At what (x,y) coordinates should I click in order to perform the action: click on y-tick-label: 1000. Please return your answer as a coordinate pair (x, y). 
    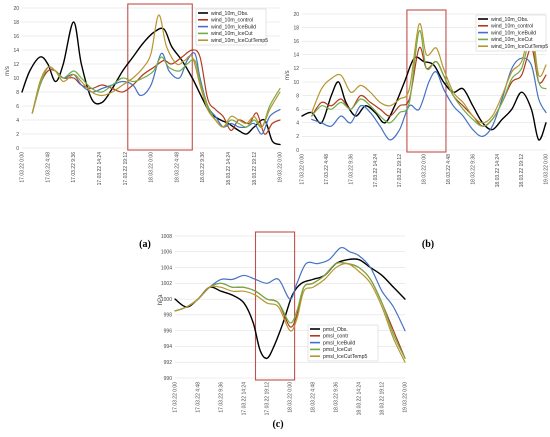
    Looking at the image, I should click on (166, 300).